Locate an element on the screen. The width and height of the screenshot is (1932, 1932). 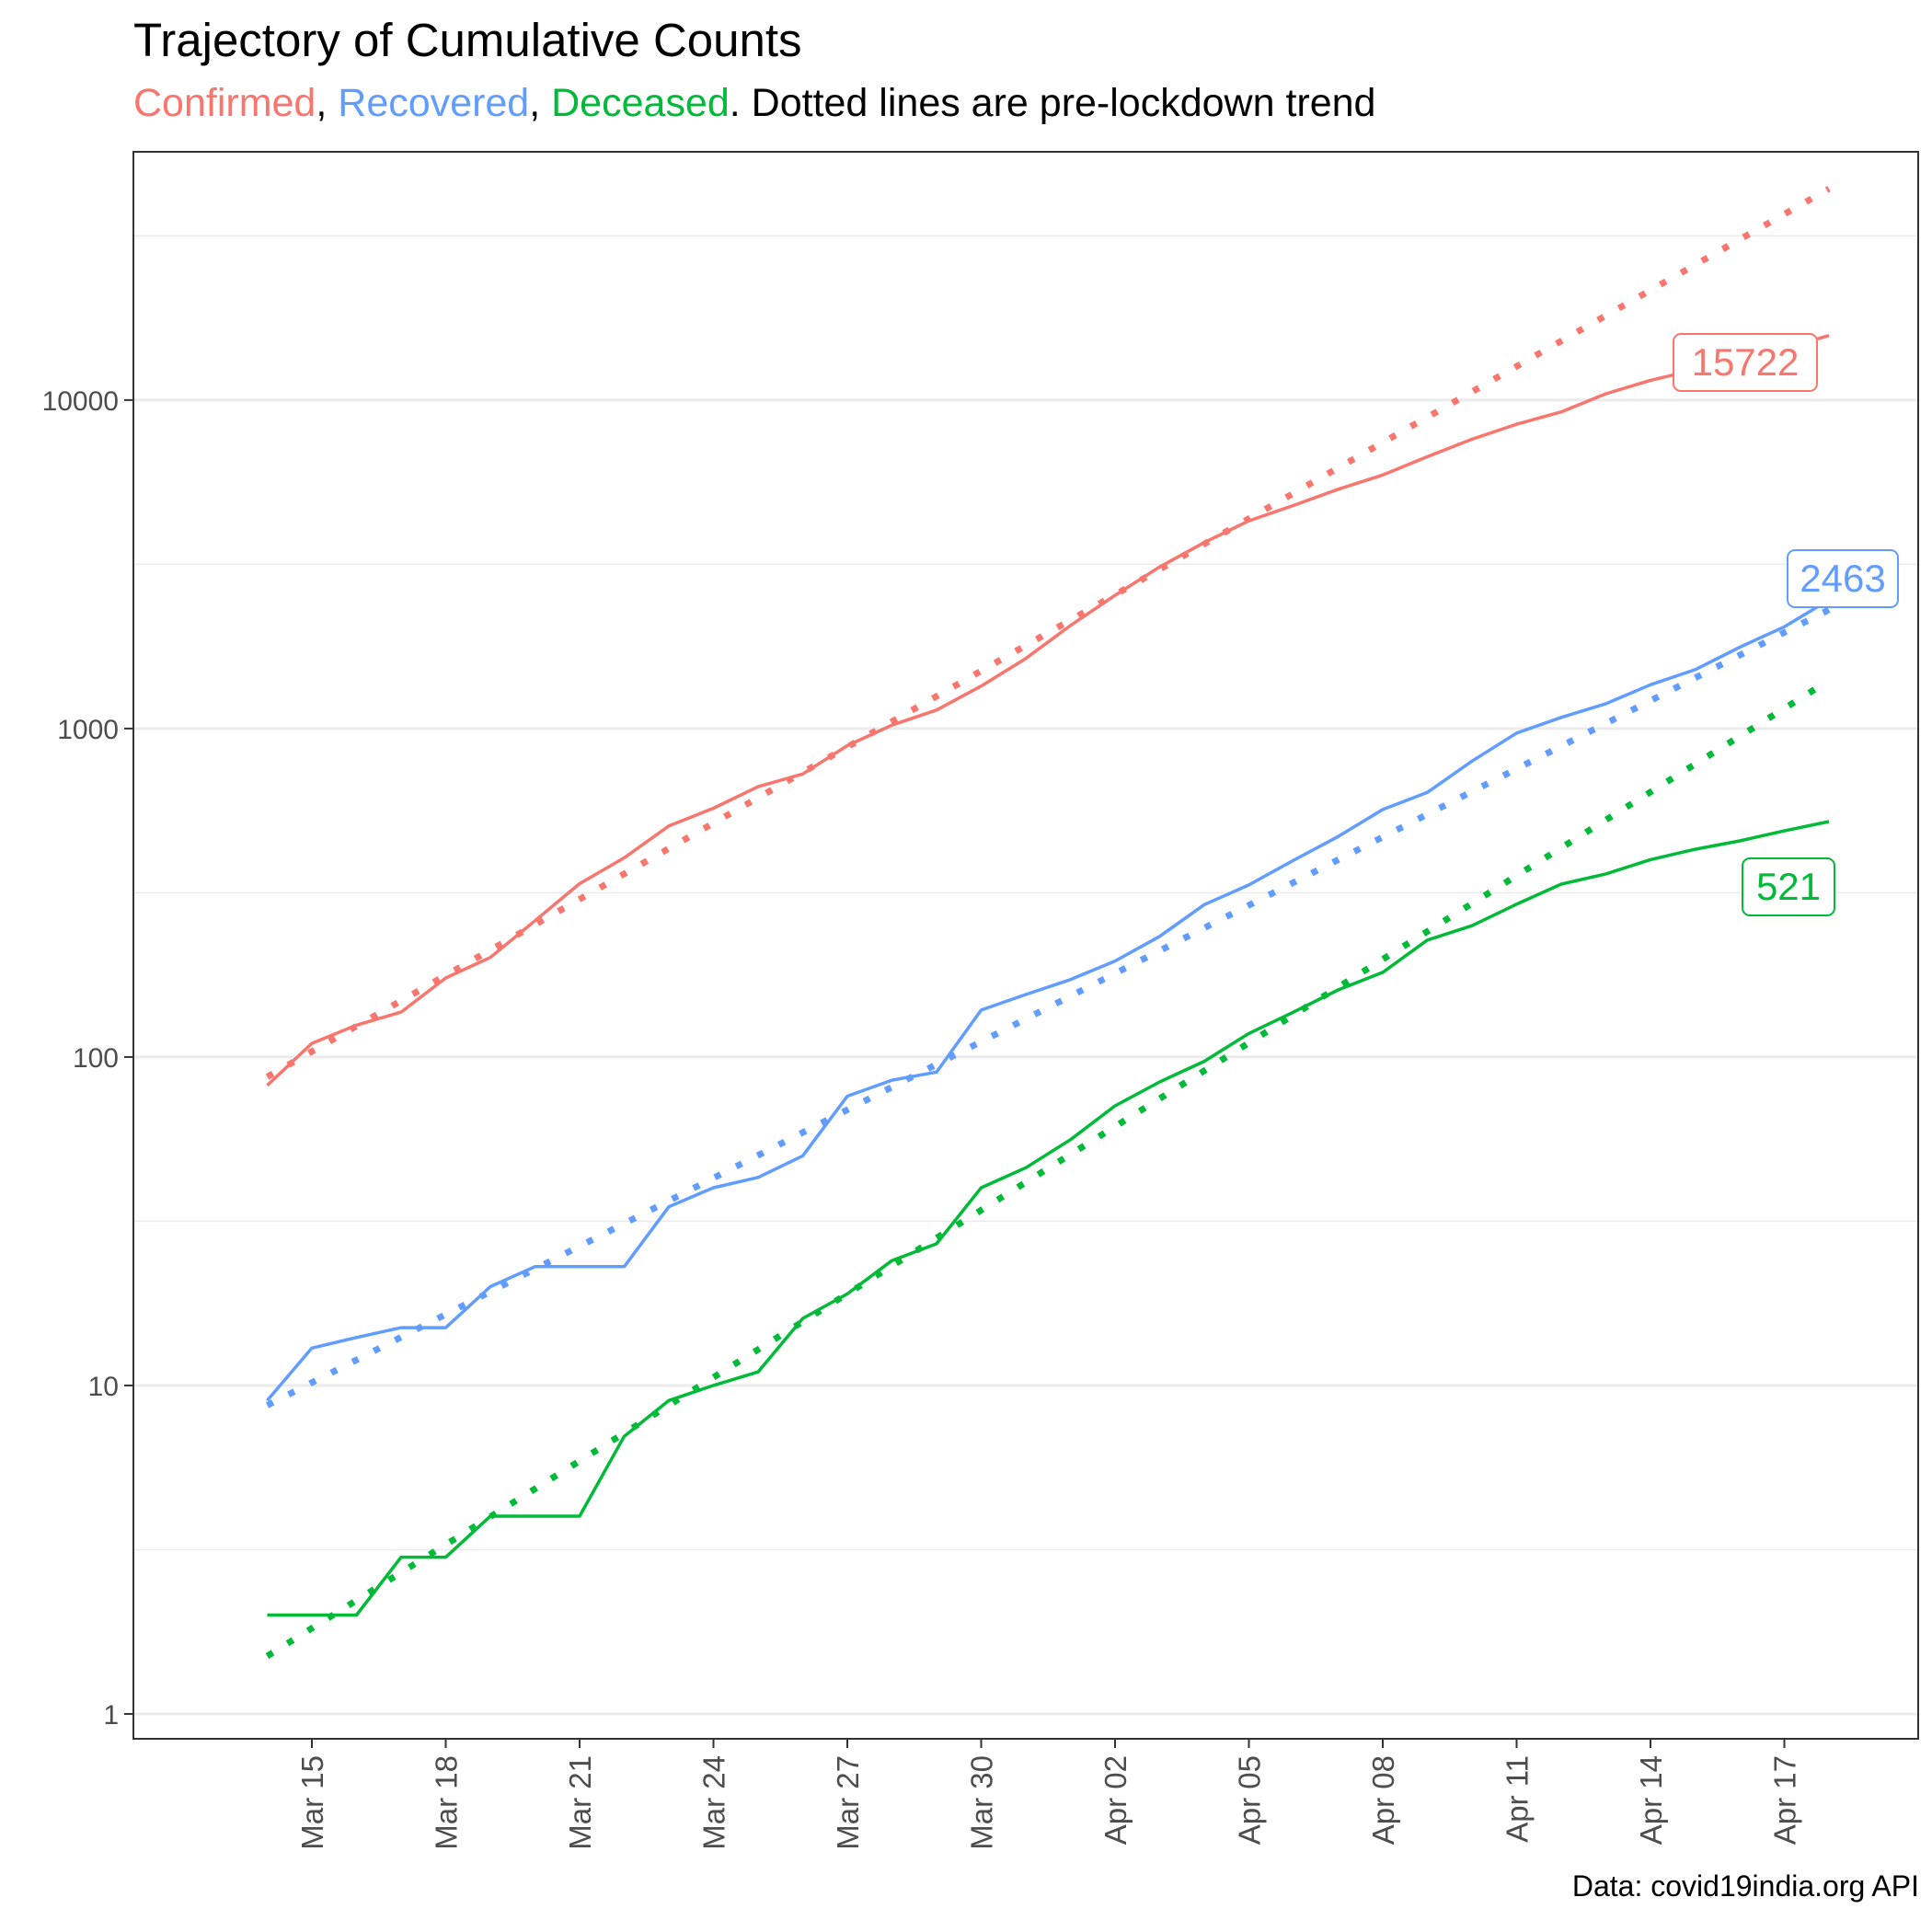
x-tick-label: Apr 17 is located at coordinates (1785, 1800).